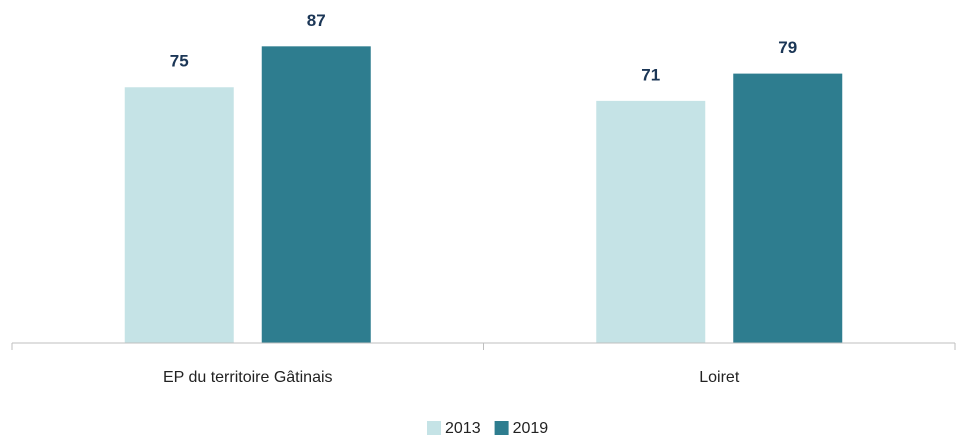 The width and height of the screenshot is (970, 439). What do you see at coordinates (787, 47) in the screenshot?
I see `value-label: 79` at bounding box center [787, 47].